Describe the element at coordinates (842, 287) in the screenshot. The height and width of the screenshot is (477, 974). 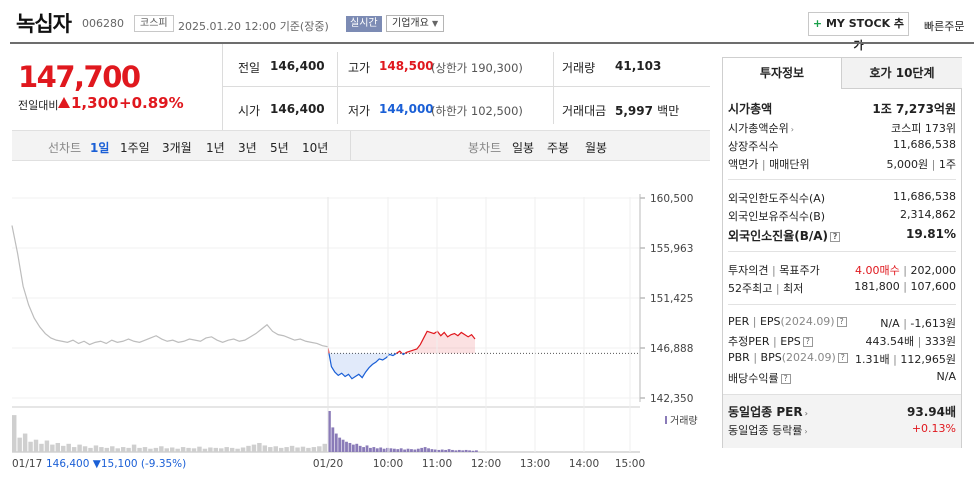
I see `week52-row: 52주최고 | 최저 181,800 | 107,600` at that location.